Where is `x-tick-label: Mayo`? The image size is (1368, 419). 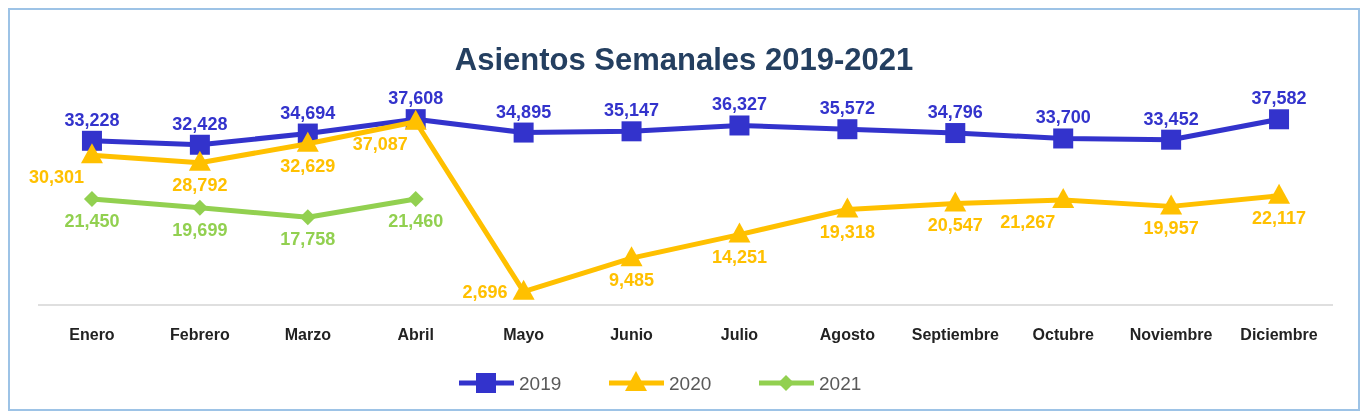
x-tick-label: Mayo is located at coordinates (524, 334).